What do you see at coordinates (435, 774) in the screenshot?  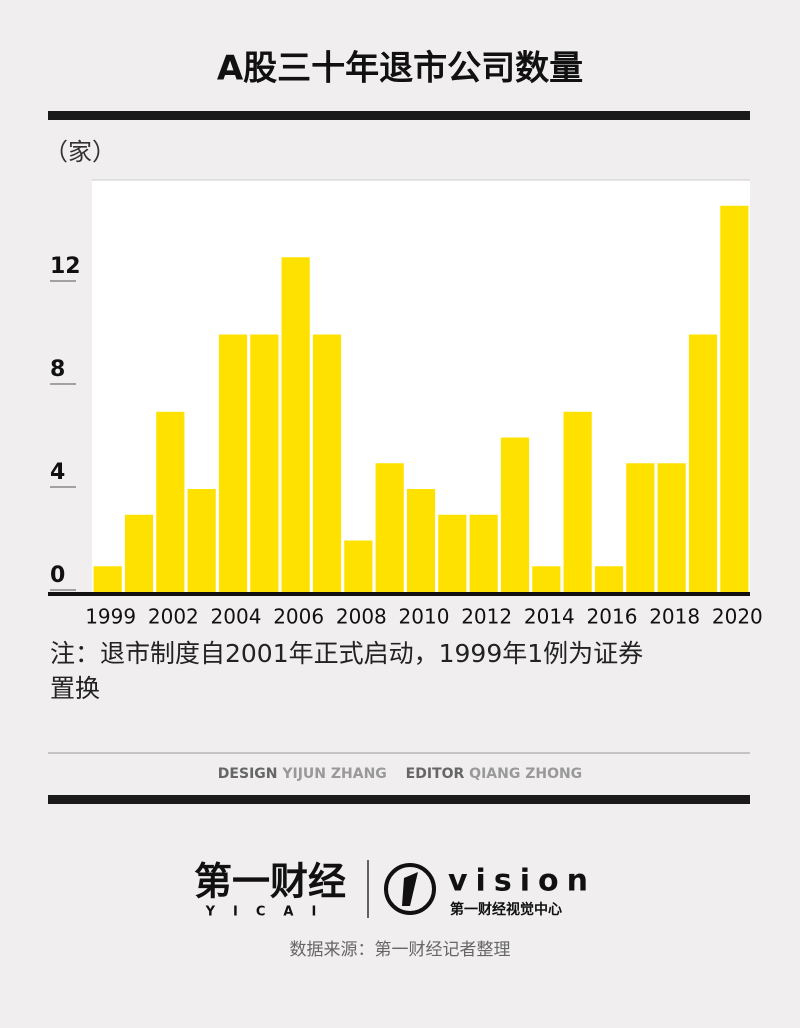 I see `editor-label: EDITOR` at bounding box center [435, 774].